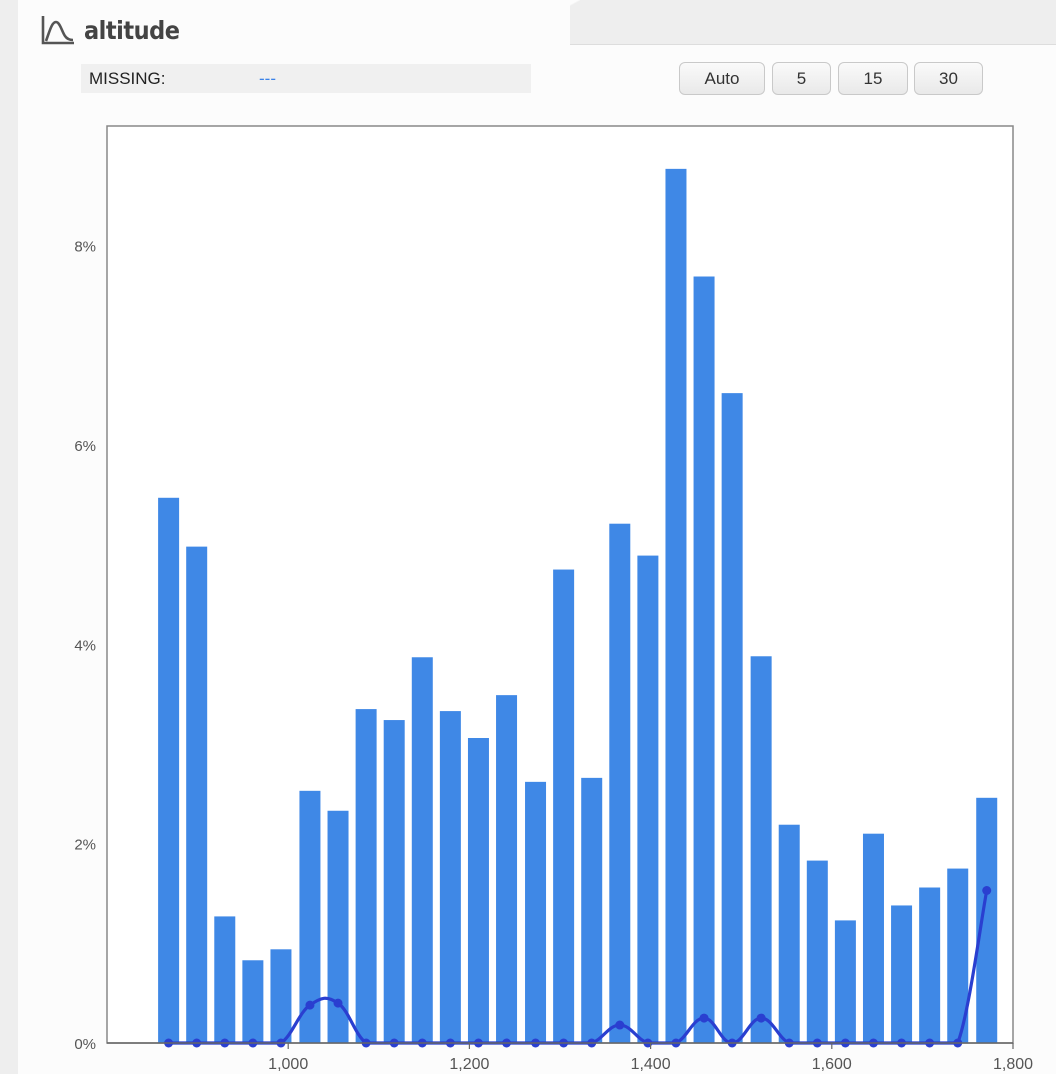  I want to click on bins-auto-button: Auto, so click(722, 78).